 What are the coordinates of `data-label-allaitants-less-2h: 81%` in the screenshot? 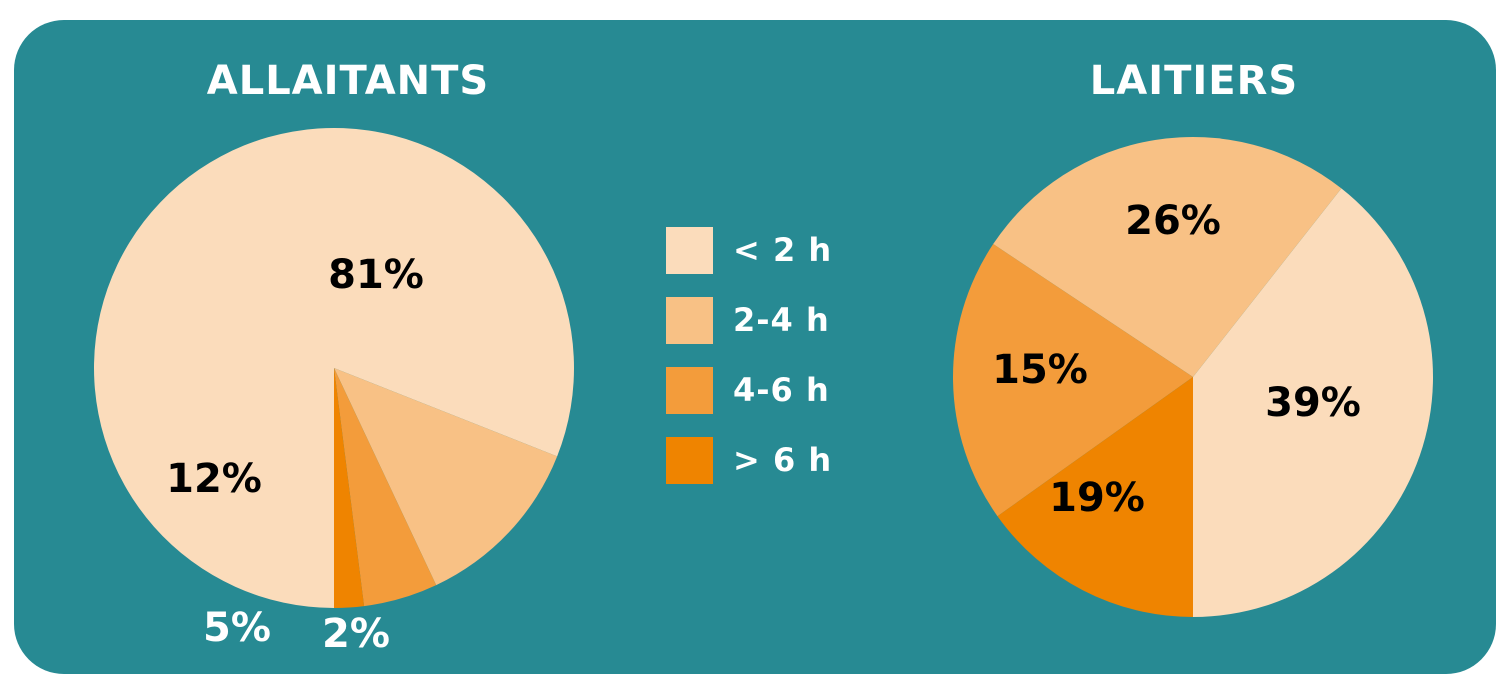 It's located at (376, 275).